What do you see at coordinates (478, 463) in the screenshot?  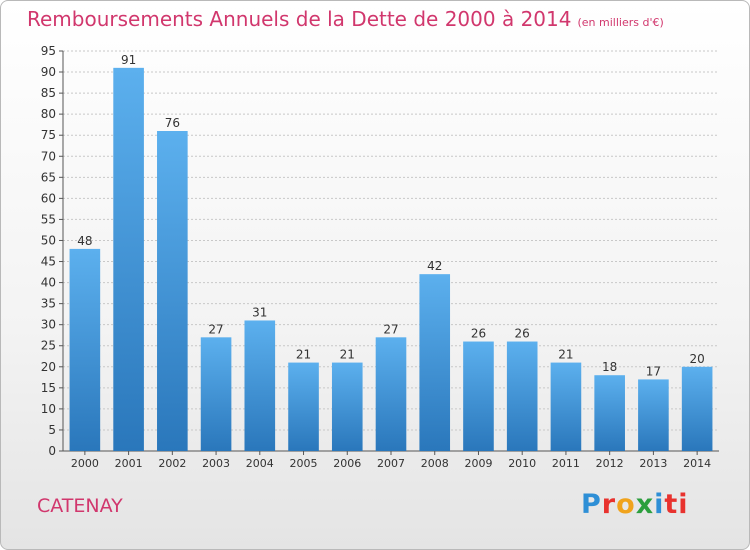 I see `x-tick-label: 2009` at bounding box center [478, 463].